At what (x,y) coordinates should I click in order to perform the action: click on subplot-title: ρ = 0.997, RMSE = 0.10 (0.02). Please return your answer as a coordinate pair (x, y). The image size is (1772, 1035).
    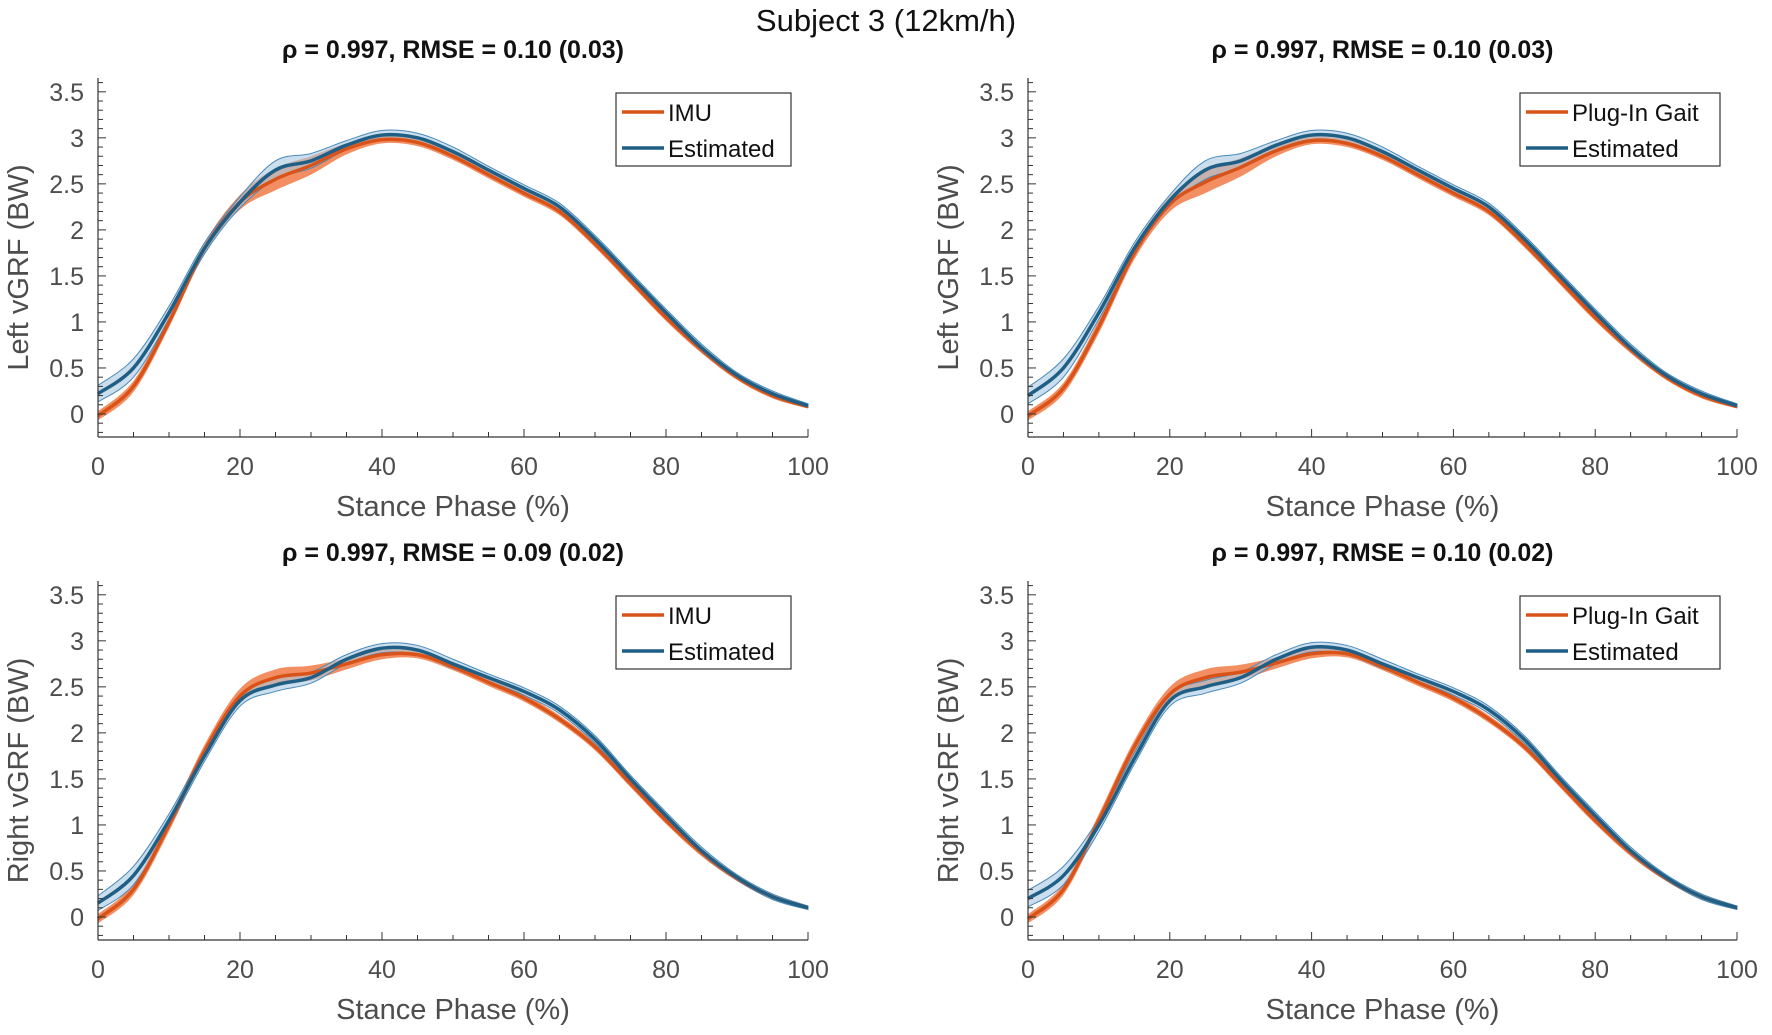
    Looking at the image, I should click on (1382, 553).